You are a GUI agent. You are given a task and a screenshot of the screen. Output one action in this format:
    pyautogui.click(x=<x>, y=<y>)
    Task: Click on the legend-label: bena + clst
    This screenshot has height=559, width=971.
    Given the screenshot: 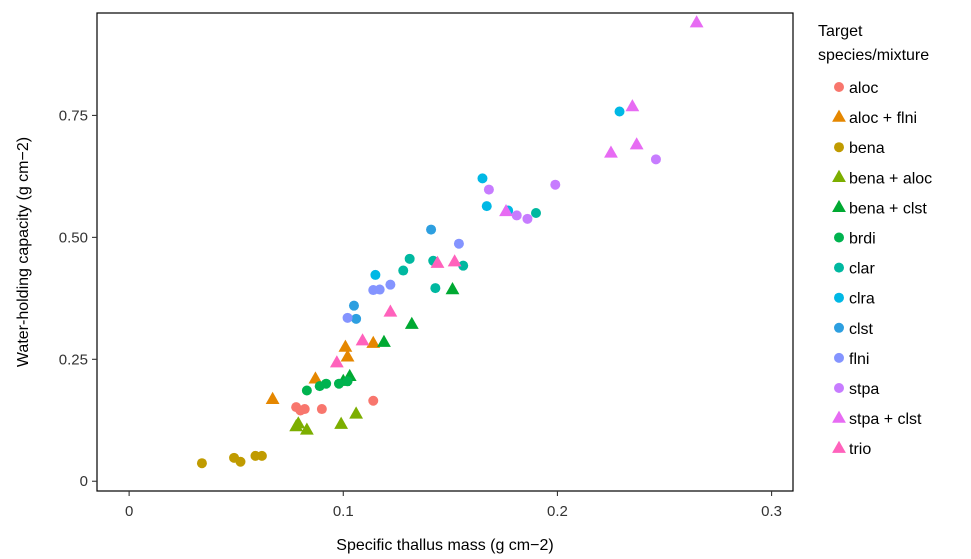 What is the action you would take?
    pyautogui.click(x=888, y=208)
    